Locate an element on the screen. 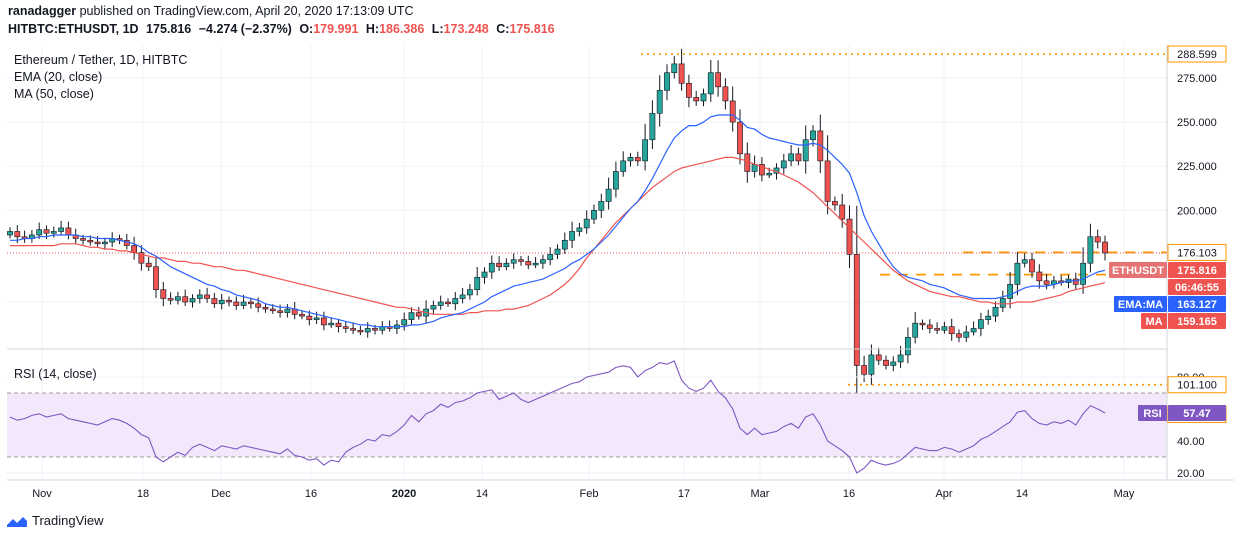 This screenshot has height=541, width=1234. svg-text: 163.127 is located at coordinates (1197, 305).